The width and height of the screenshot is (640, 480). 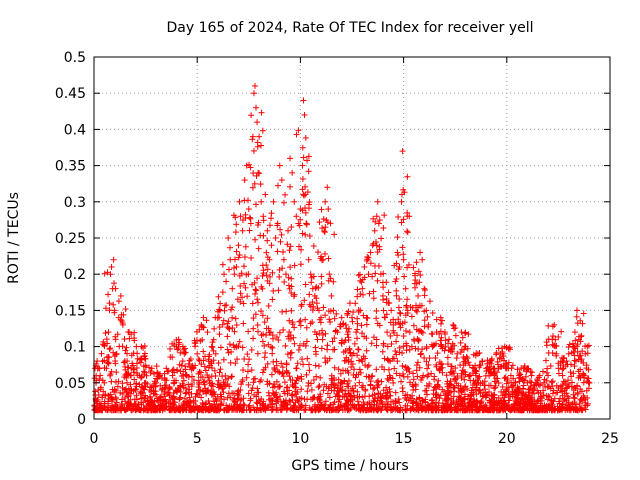 What do you see at coordinates (75, 348) in the screenshot?
I see `y-tick-label: 0.1` at bounding box center [75, 348].